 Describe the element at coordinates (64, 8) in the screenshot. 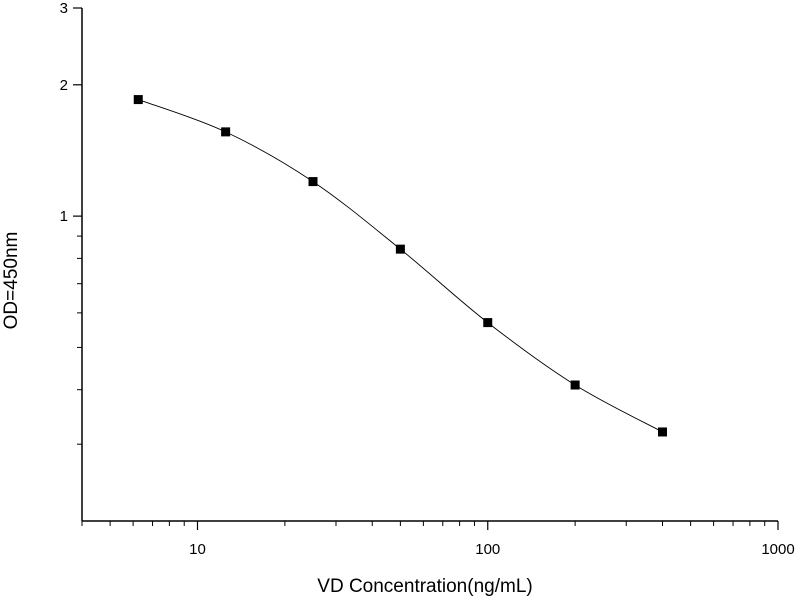

I see `y-tick-label: 3` at that location.